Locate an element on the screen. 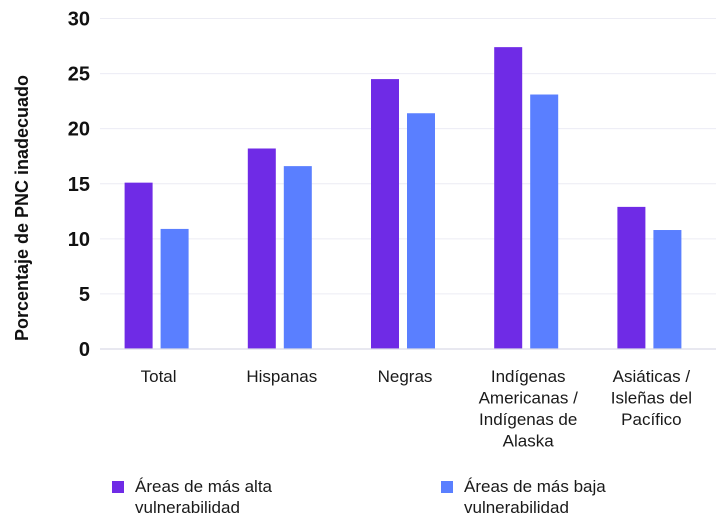 The image size is (725, 518). legend-item-high: Áreas de más alta vulnerabilidad is located at coordinates (192, 497).